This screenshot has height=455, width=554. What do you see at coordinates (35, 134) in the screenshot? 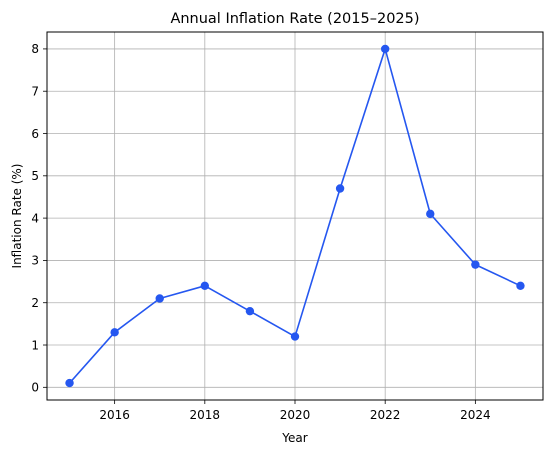
I see `y-tick-label: 6` at bounding box center [35, 134].